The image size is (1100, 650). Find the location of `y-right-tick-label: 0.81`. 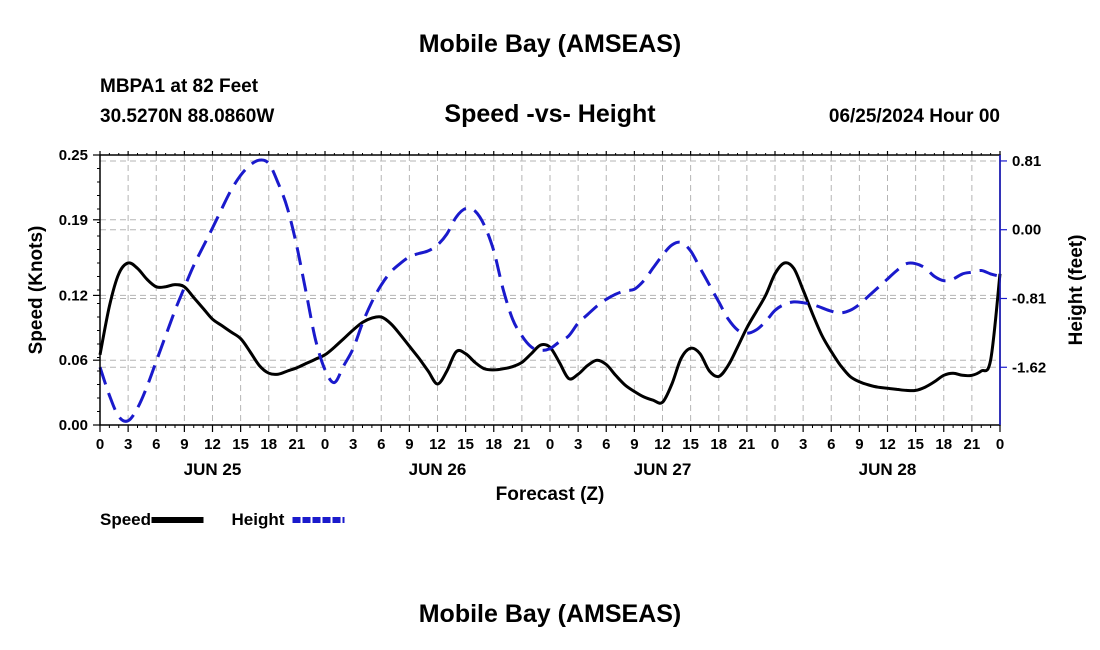

y-right-tick-label: 0.81 is located at coordinates (1026, 161).